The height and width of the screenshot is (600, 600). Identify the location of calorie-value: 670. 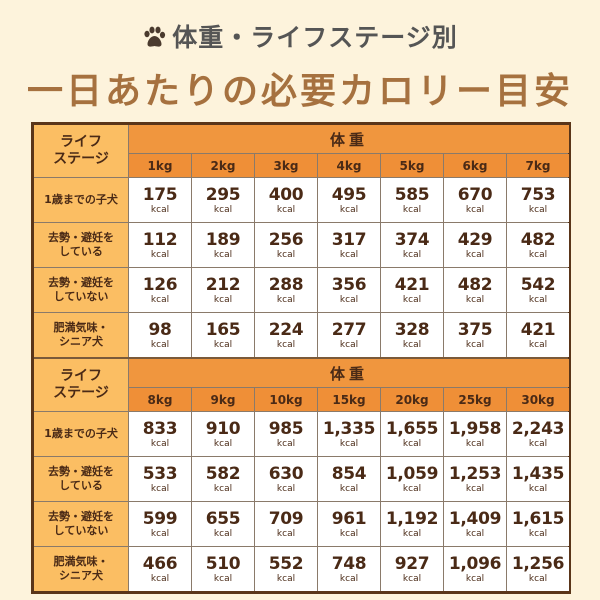
(475, 194).